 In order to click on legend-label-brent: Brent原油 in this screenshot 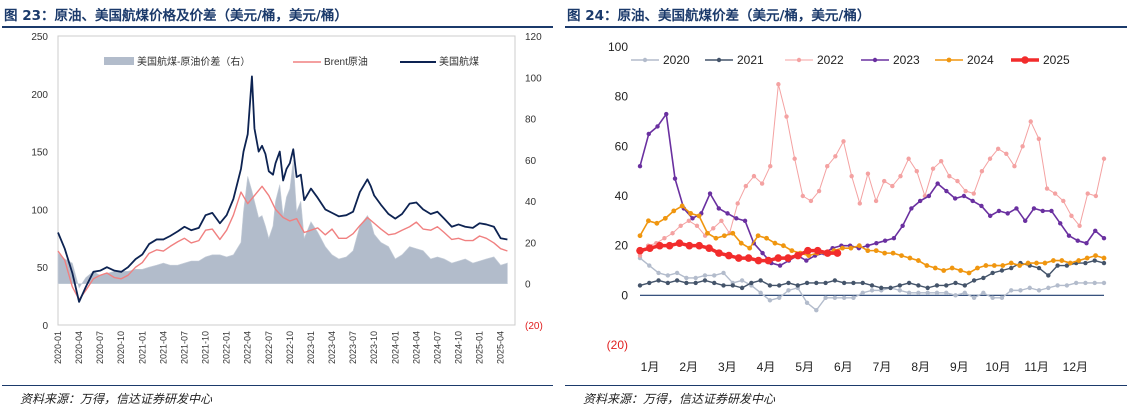, I will do `click(346, 61)`.